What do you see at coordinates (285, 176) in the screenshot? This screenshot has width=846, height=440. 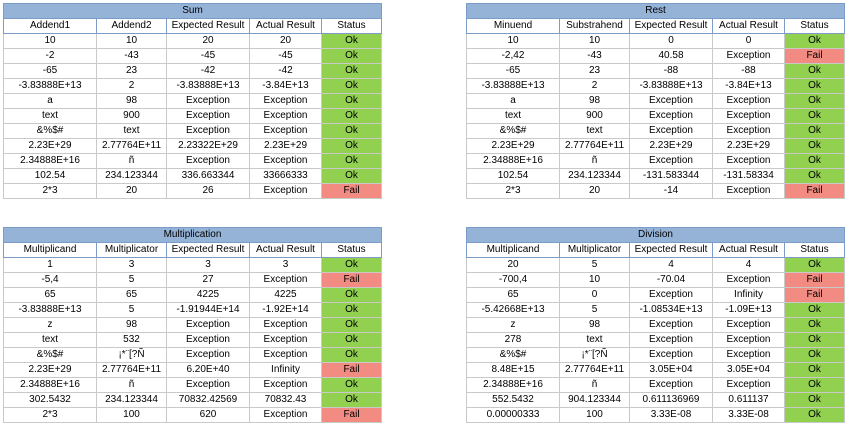 I see `table-cell: 33666333` at bounding box center [285, 176].